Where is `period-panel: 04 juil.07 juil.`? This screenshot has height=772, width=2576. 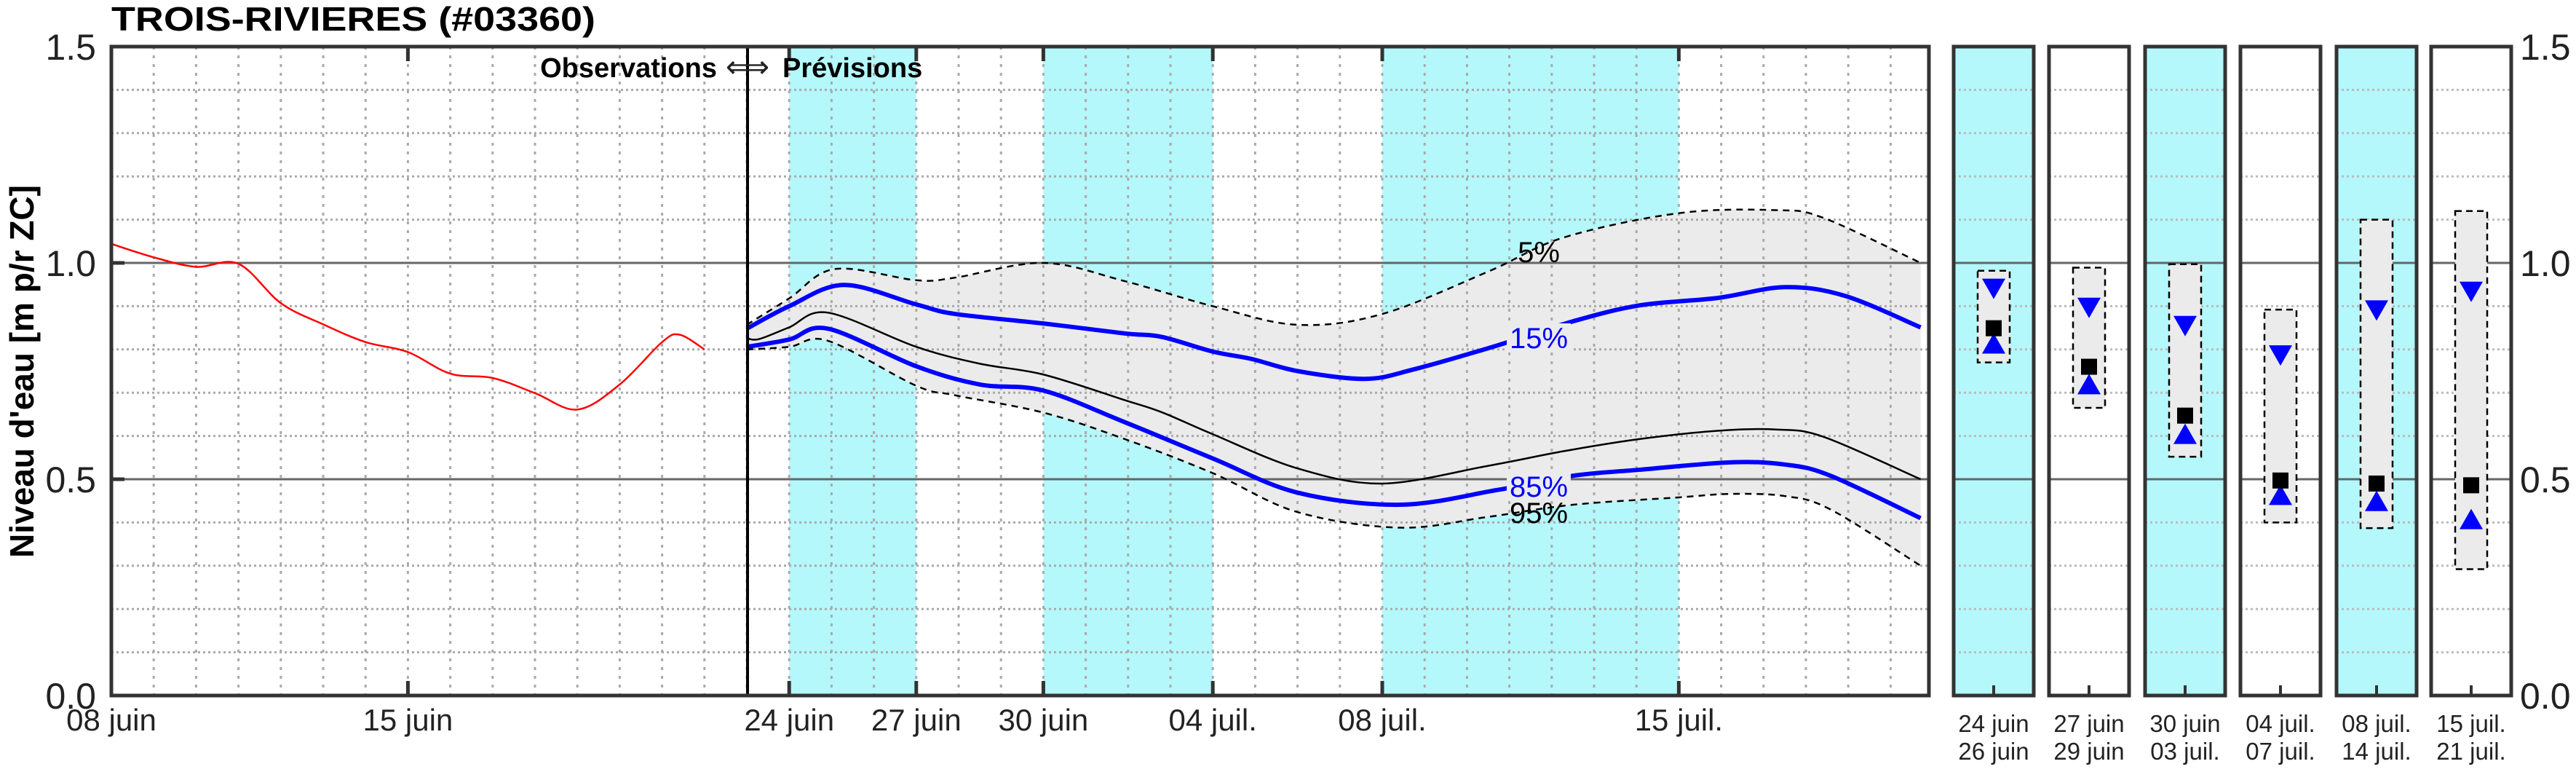 period-panel: 04 juil.07 juil. is located at coordinates (2280, 404).